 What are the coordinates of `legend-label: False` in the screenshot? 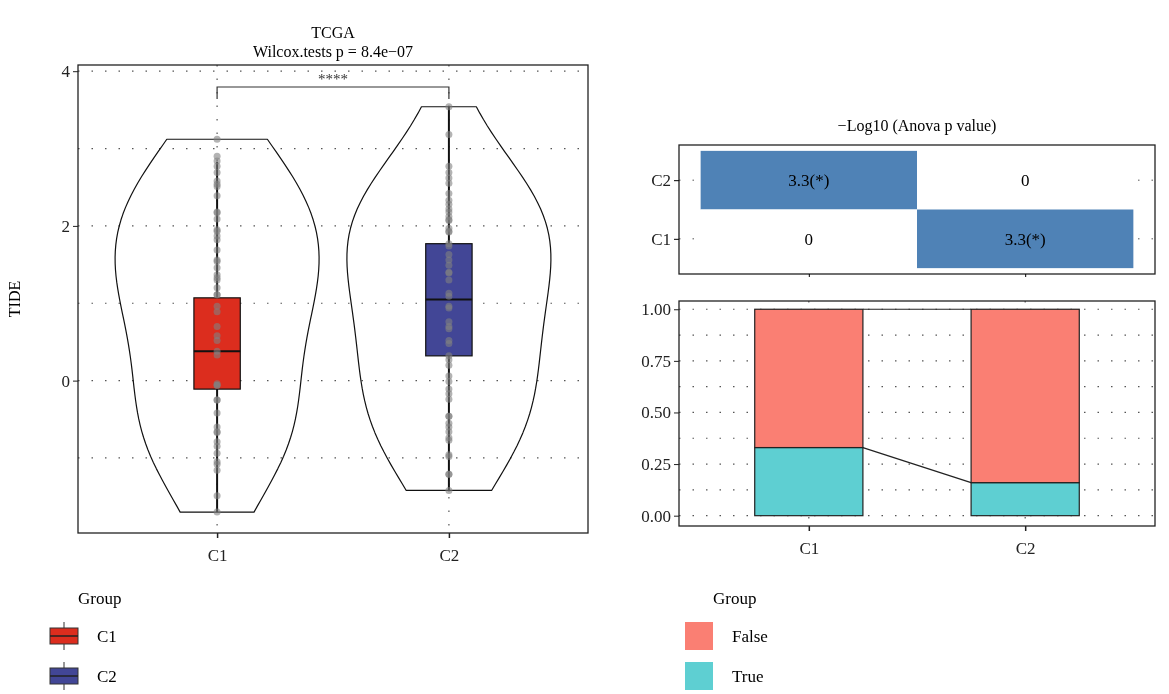 It's located at (750, 636).